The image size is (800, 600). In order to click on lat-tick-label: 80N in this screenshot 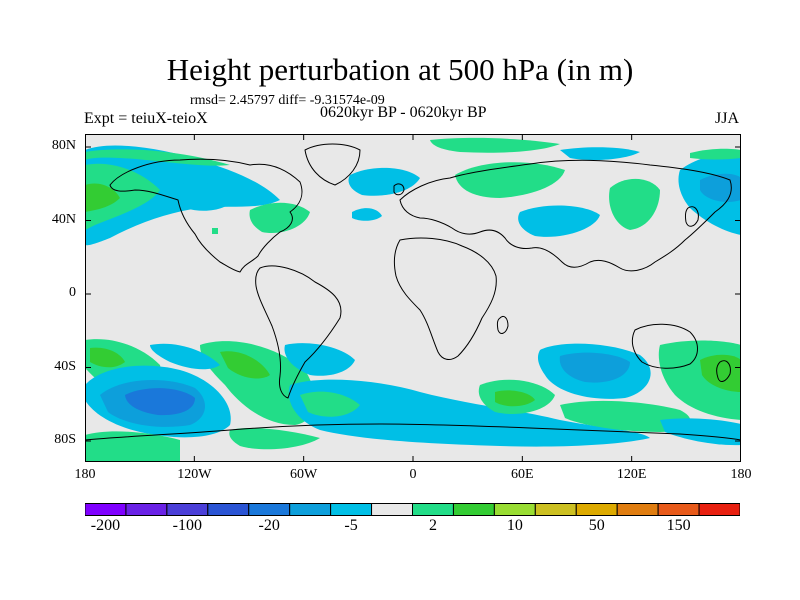, I will do `click(63, 145)`.